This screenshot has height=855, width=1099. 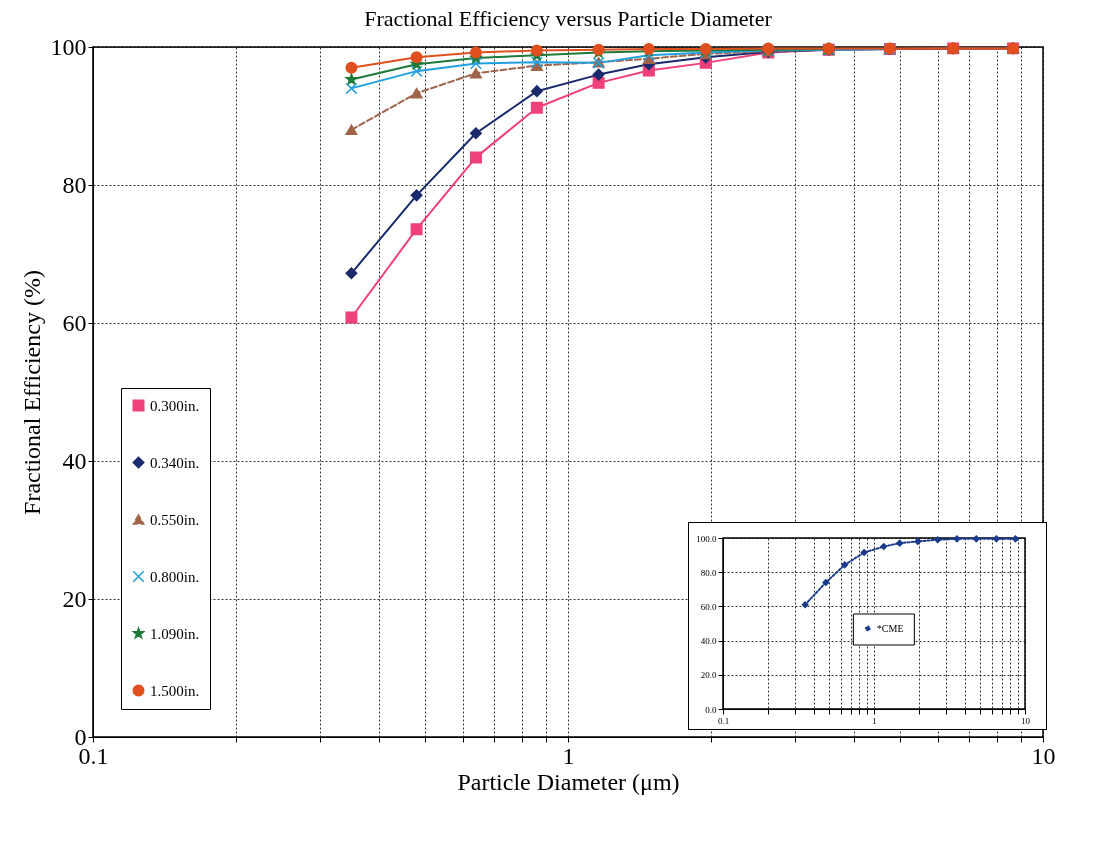 I want to click on y-tick-label: 60, so click(x=74, y=322).